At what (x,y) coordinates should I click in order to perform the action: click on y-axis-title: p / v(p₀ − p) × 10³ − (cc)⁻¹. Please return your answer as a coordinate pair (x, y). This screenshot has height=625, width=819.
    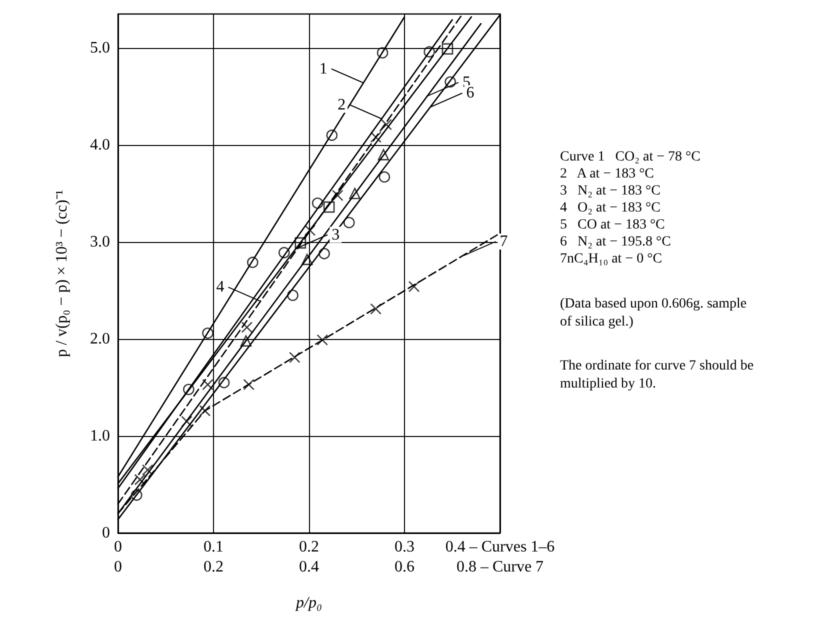
    Looking at the image, I should click on (62, 274).